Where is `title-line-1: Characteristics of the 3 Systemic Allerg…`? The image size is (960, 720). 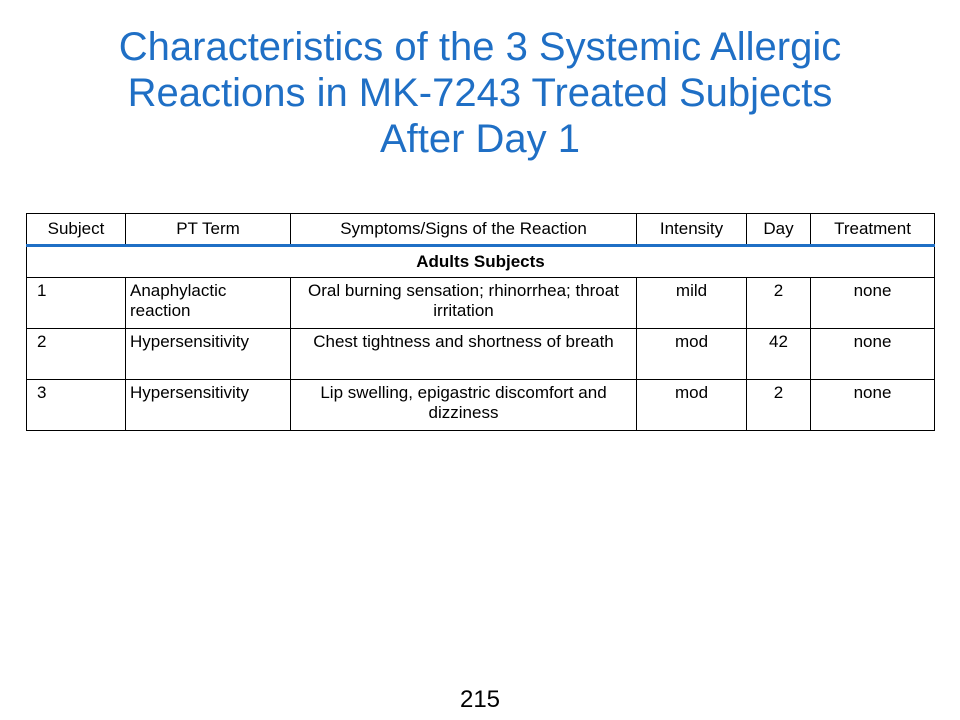
title-line-1: Characteristics of the 3 Systemic Allerg… is located at coordinates (480, 47).